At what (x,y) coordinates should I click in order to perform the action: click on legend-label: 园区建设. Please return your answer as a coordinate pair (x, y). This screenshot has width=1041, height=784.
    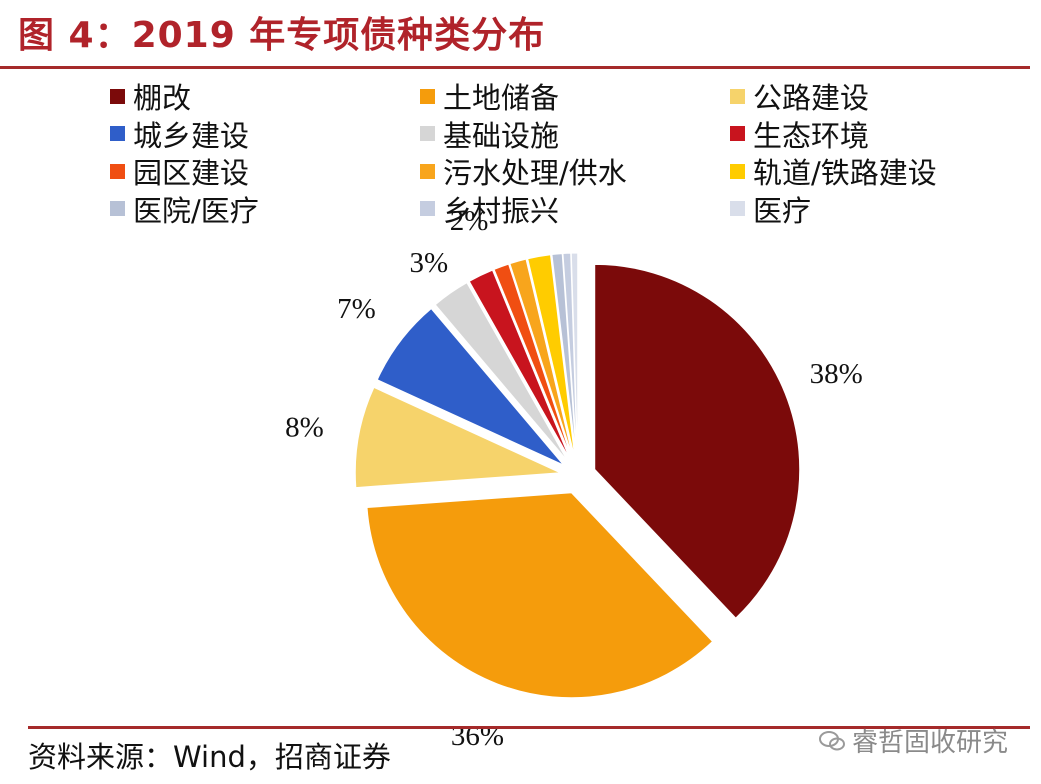
    Looking at the image, I should click on (191, 173).